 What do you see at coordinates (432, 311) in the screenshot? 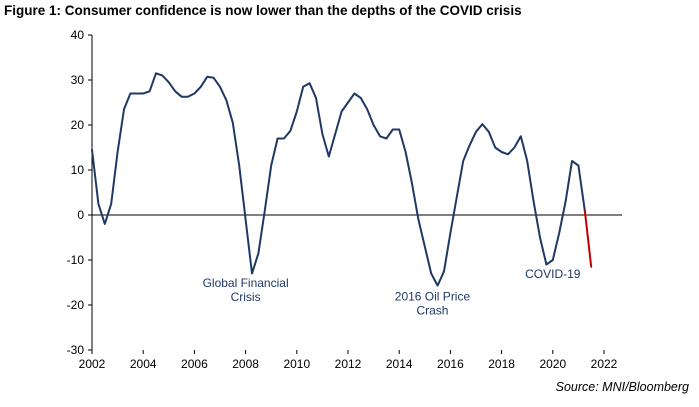
I see `annotation-line: Crash` at bounding box center [432, 311].